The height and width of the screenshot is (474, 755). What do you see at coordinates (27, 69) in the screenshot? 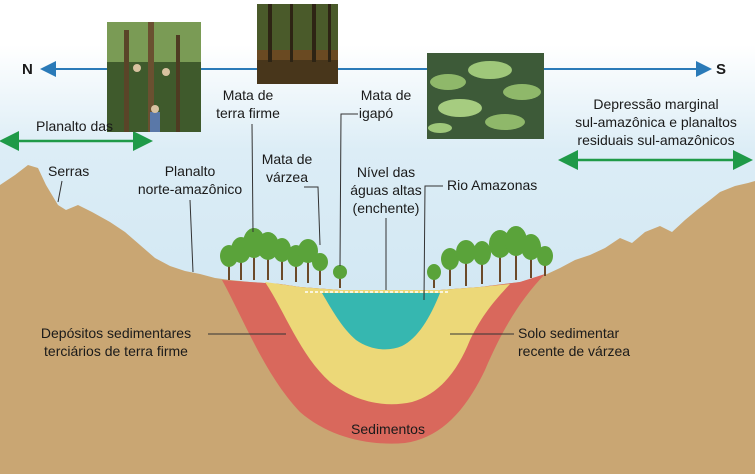
I see `north-label: N` at bounding box center [27, 69].